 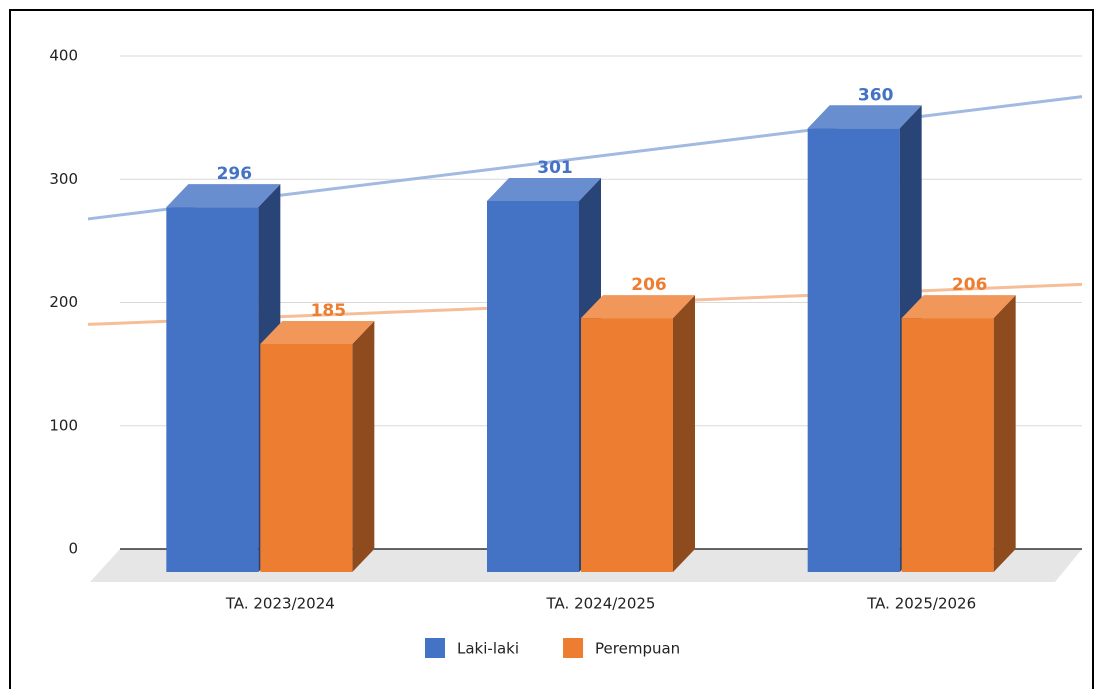 I want to click on y-tick-label: 200, so click(x=63, y=302).